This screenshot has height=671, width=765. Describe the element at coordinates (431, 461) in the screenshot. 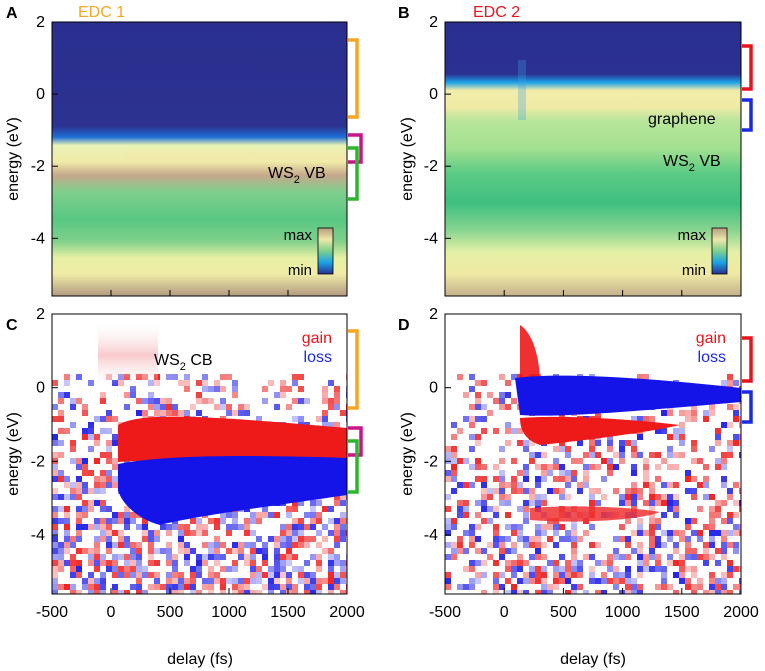

I see `panel-d-ytick-label: -2` at that location.